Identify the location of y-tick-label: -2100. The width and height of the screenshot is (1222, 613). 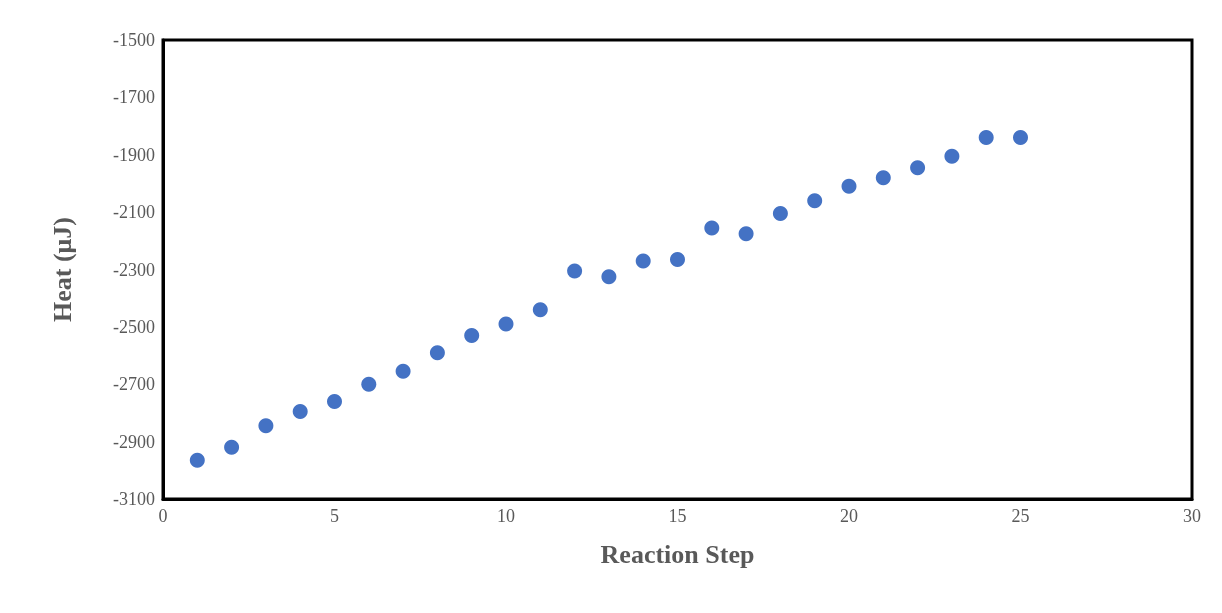
(134, 212).